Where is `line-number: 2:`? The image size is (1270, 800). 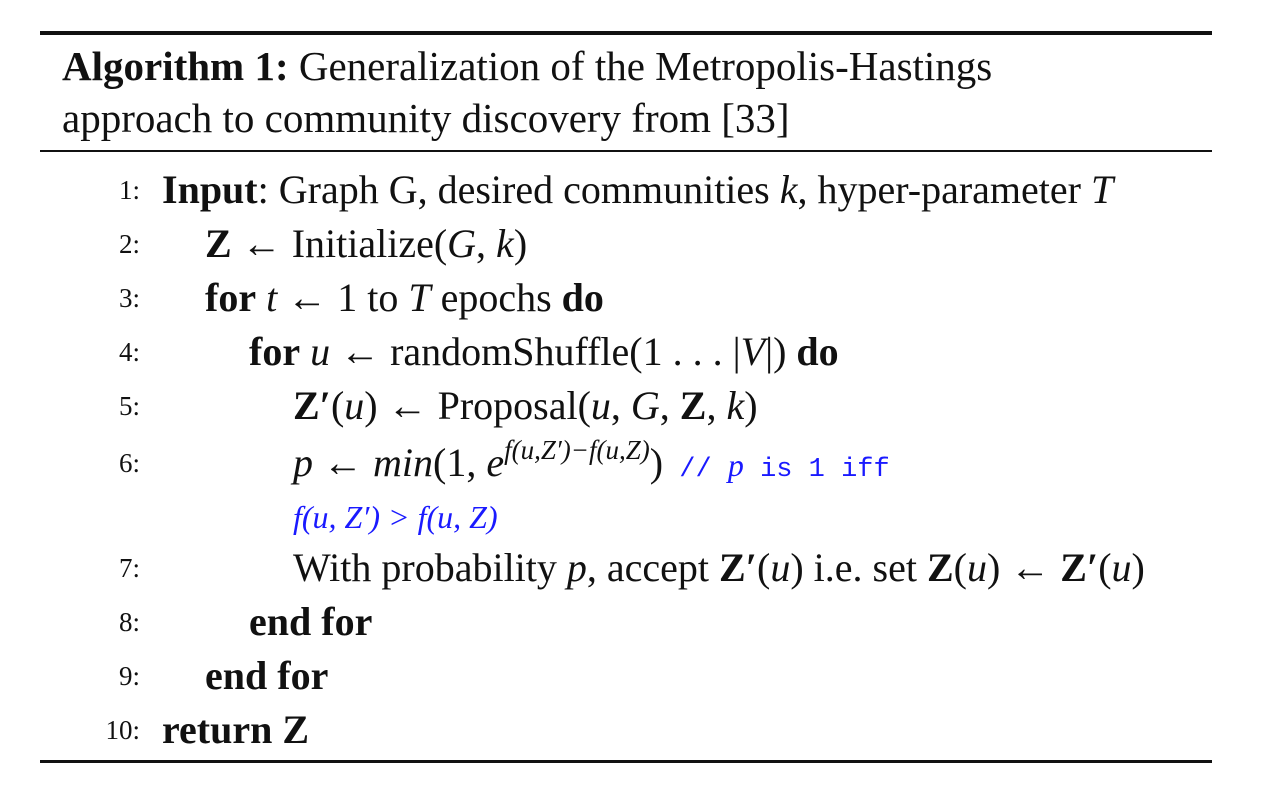
line-number: 2: is located at coordinates (129, 244).